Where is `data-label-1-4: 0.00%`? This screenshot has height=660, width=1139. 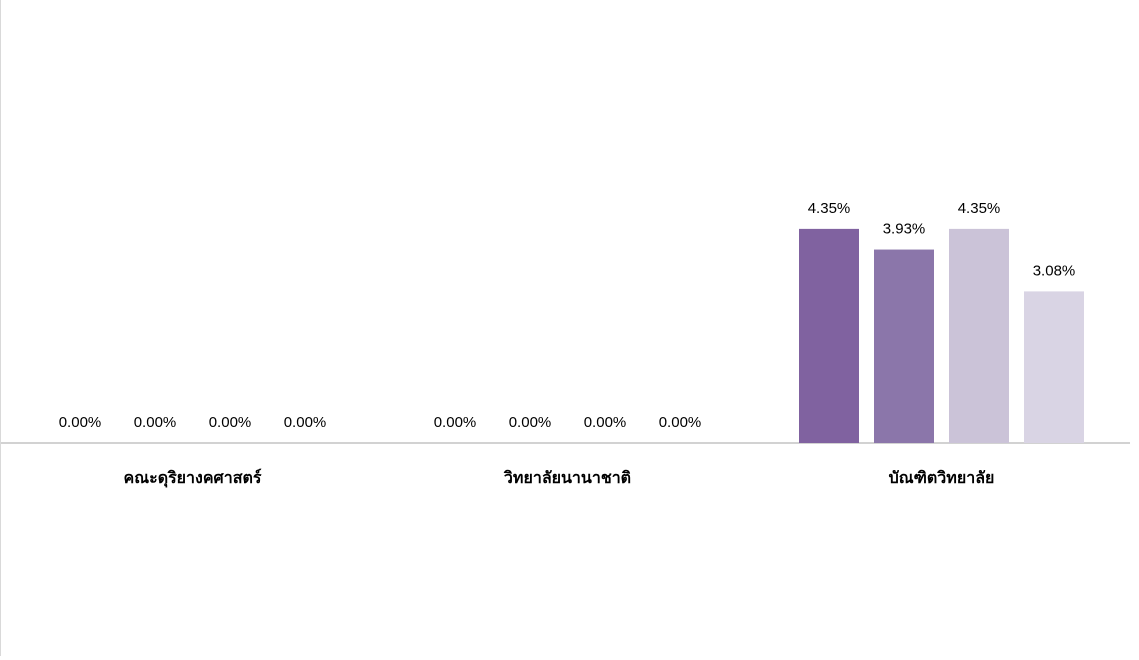
data-label-1-4: 0.00% is located at coordinates (305, 422).